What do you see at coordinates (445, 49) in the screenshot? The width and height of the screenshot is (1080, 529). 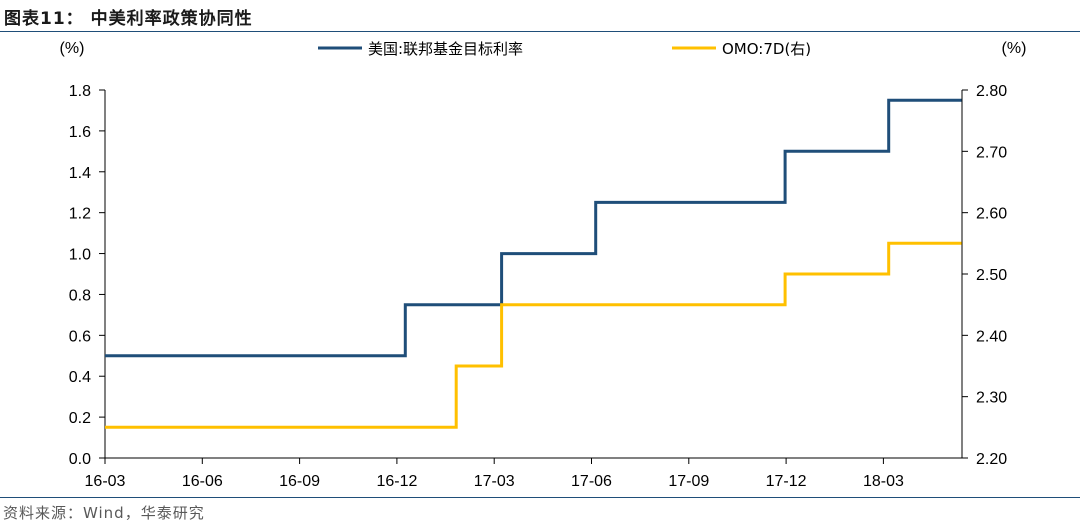 I see `legend-label-1: 美国:联邦基金目标利率` at bounding box center [445, 49].